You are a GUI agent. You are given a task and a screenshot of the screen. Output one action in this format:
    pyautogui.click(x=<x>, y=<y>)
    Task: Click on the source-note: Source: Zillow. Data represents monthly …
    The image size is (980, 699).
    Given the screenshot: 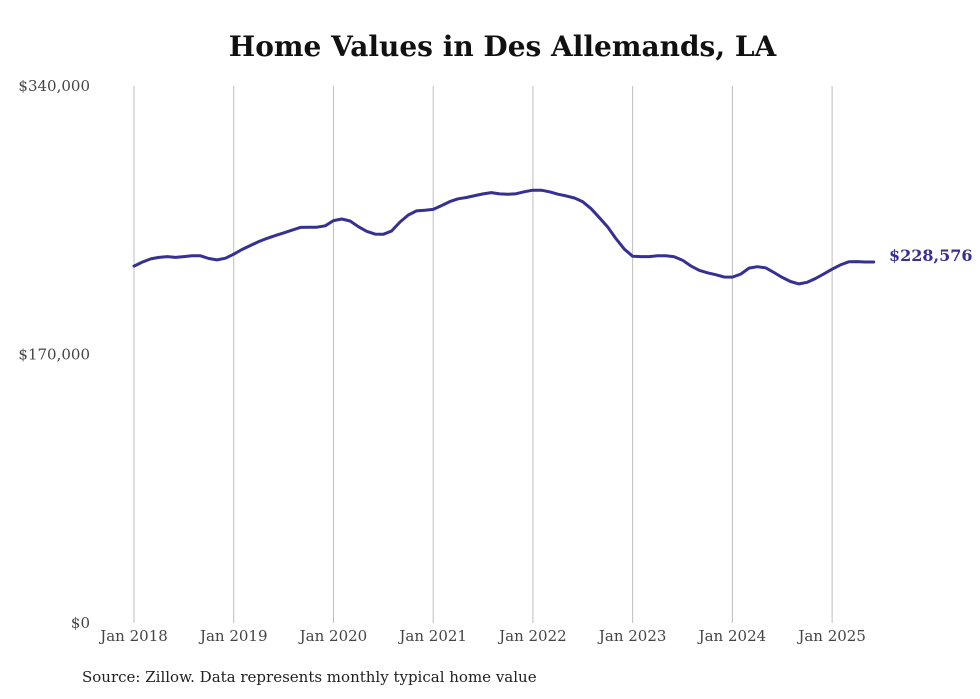 What is the action you would take?
    pyautogui.click(x=309, y=677)
    